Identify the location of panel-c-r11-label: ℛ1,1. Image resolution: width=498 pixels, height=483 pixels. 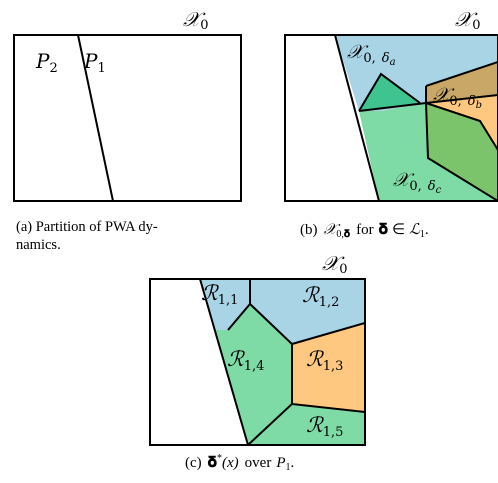
(219, 294).